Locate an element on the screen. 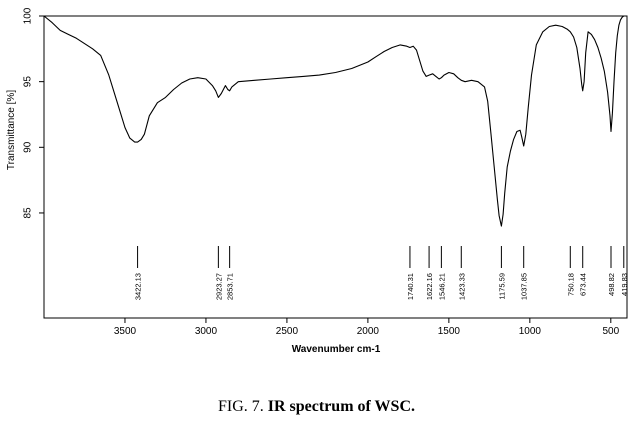 Image resolution: width=633 pixels, height=426 pixels. peak-label: 1546.21 is located at coordinates (441, 286).